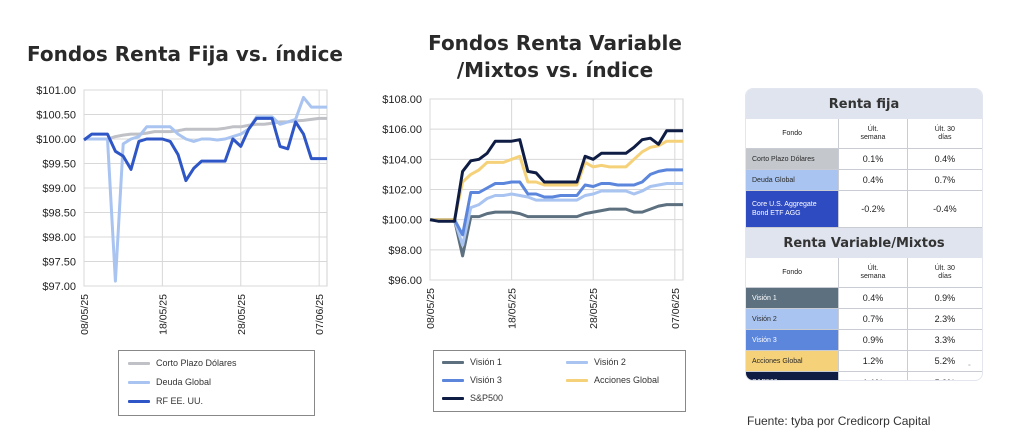 This screenshot has width=1024, height=444. Describe the element at coordinates (405, 251) in the screenshot. I see `rv-y-tick-label: $98.00` at that location.